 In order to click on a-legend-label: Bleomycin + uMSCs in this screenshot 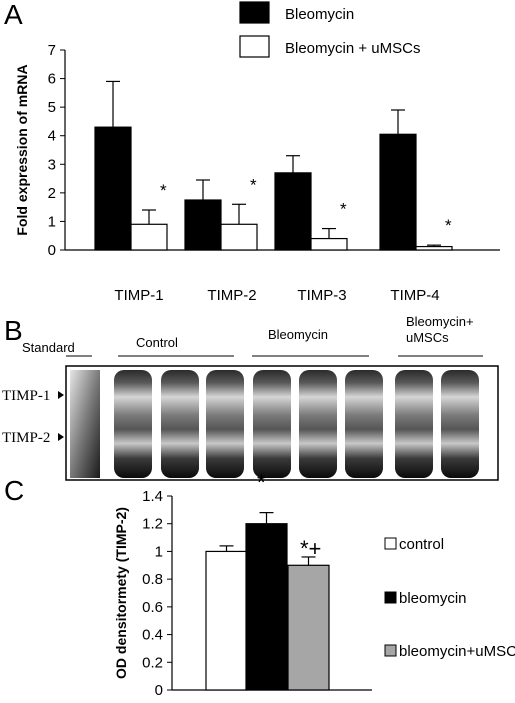, I will do `click(352, 48)`.